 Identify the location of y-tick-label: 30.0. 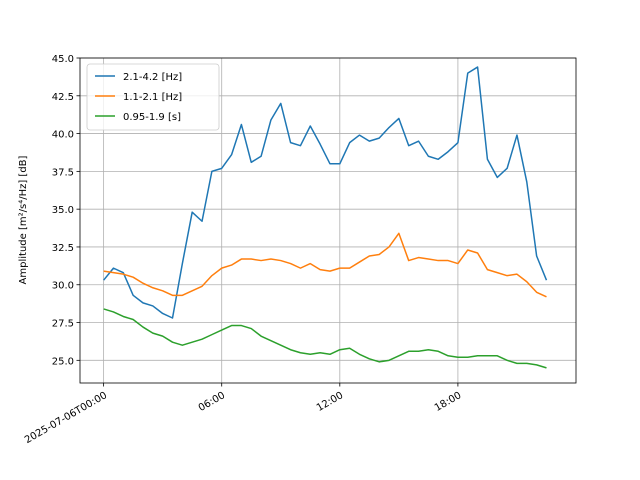
(63, 286).